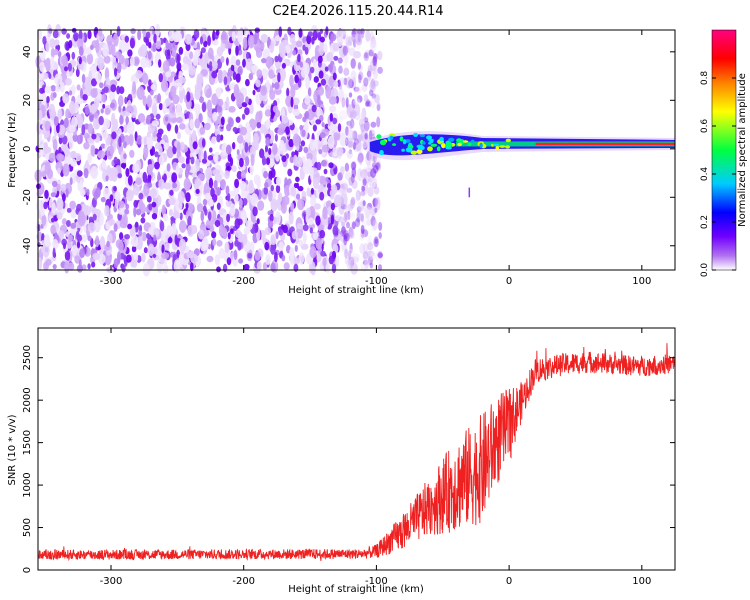 The width and height of the screenshot is (750, 600). Describe the element at coordinates (27, 442) in the screenshot. I see `y-tick-label: 1500` at that location.